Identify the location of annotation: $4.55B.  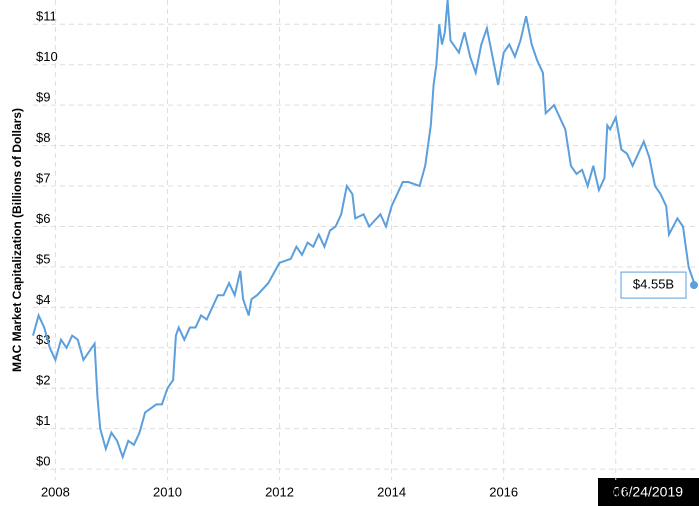
(653, 284).